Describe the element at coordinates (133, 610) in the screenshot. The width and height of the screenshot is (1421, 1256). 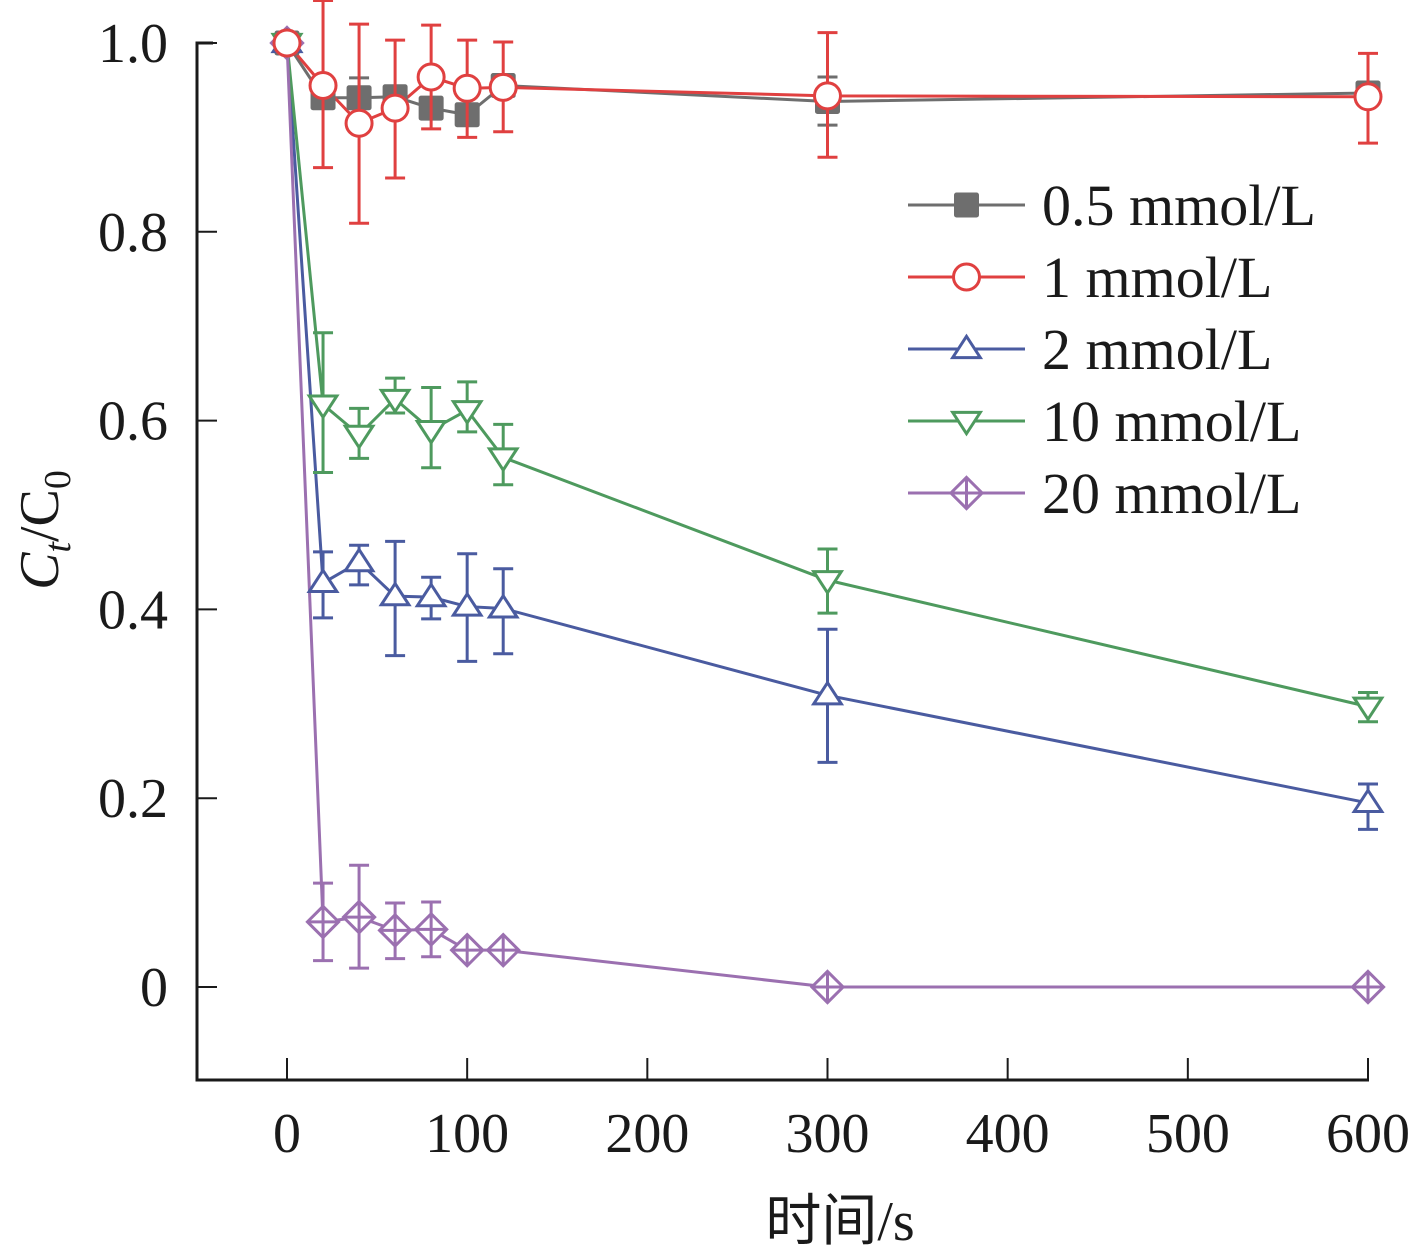
I see `y-tick-label: 0.4` at that location.